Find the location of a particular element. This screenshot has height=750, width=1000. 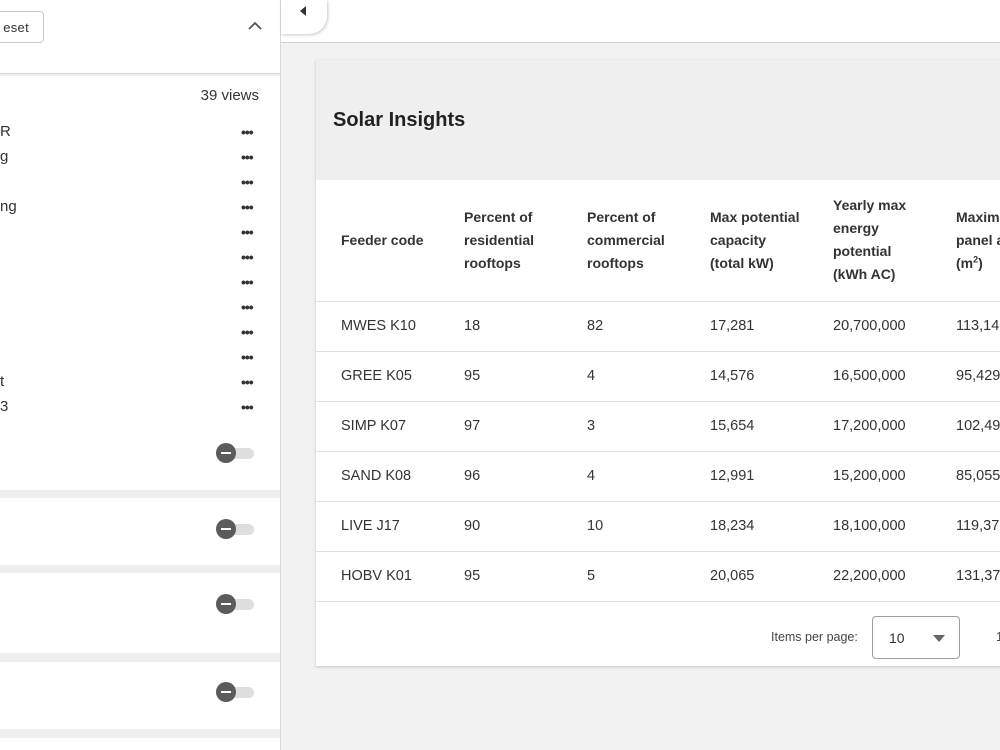

chevron-up-icon is located at coordinates (255, 25).